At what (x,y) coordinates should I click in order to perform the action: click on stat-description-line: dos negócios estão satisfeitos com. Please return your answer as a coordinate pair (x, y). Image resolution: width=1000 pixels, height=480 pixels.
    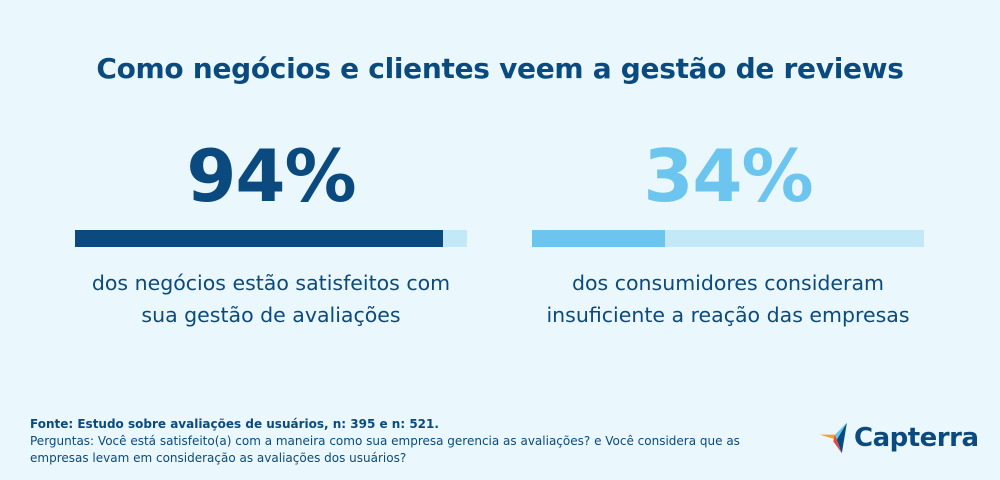
    Looking at the image, I should click on (271, 283).